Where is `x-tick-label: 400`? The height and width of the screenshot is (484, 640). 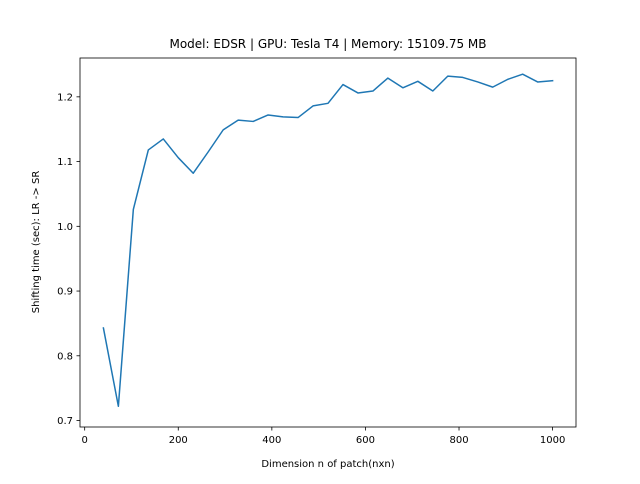 x-tick-label: 400 is located at coordinates (271, 440).